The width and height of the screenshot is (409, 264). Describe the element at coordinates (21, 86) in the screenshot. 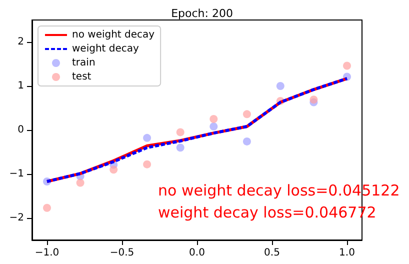

I see `y-tick-label: 1` at that location.